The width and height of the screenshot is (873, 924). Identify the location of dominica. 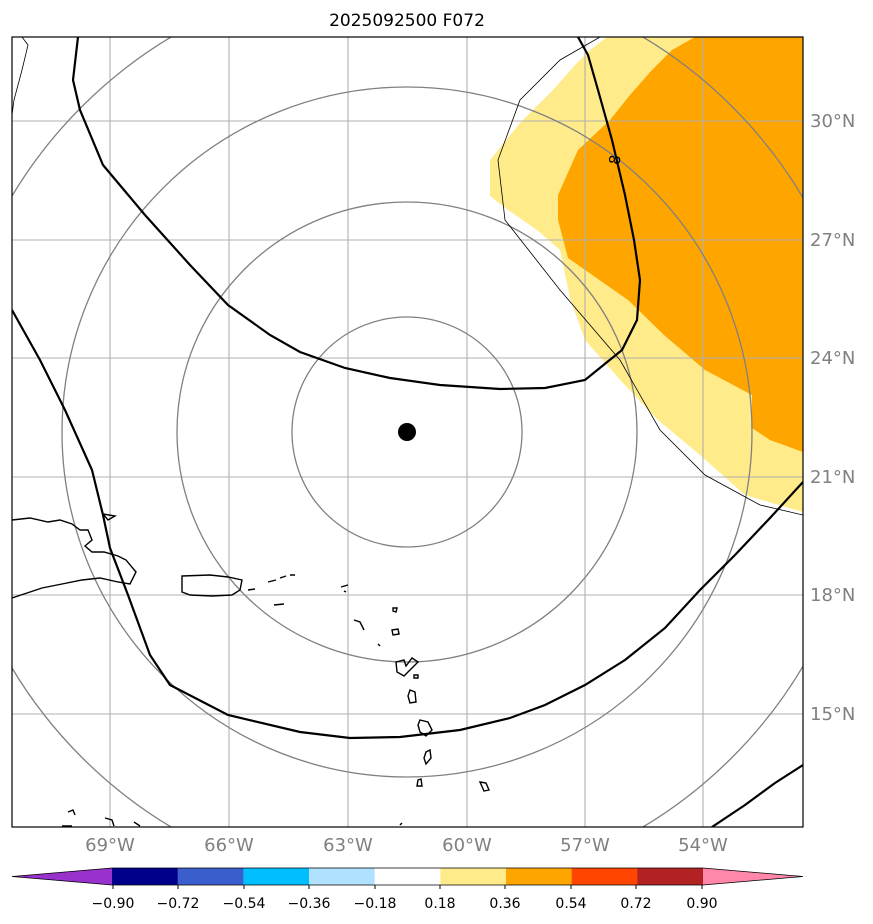
(412, 696).